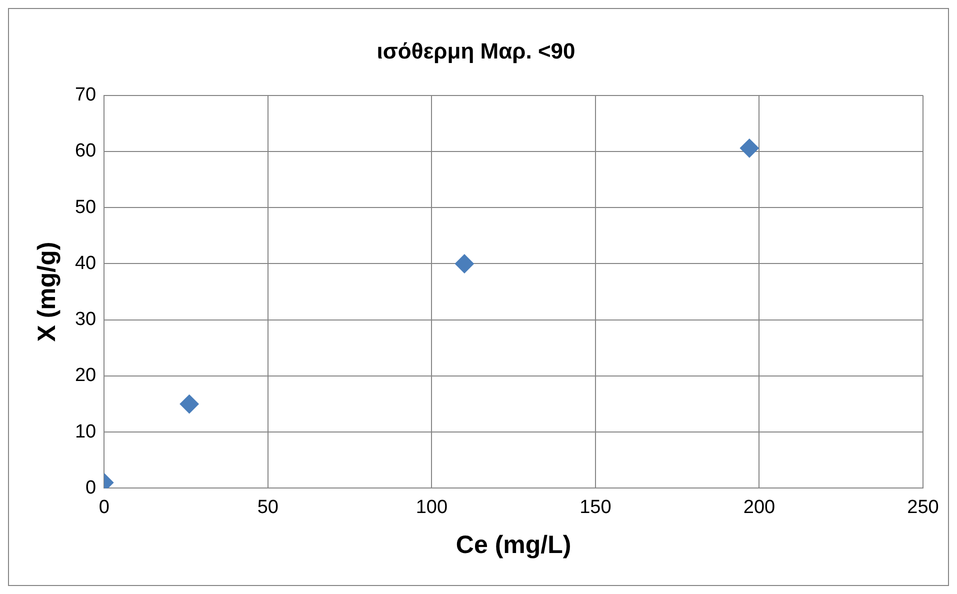  I want to click on y-tick-label: 40, so click(85, 263).